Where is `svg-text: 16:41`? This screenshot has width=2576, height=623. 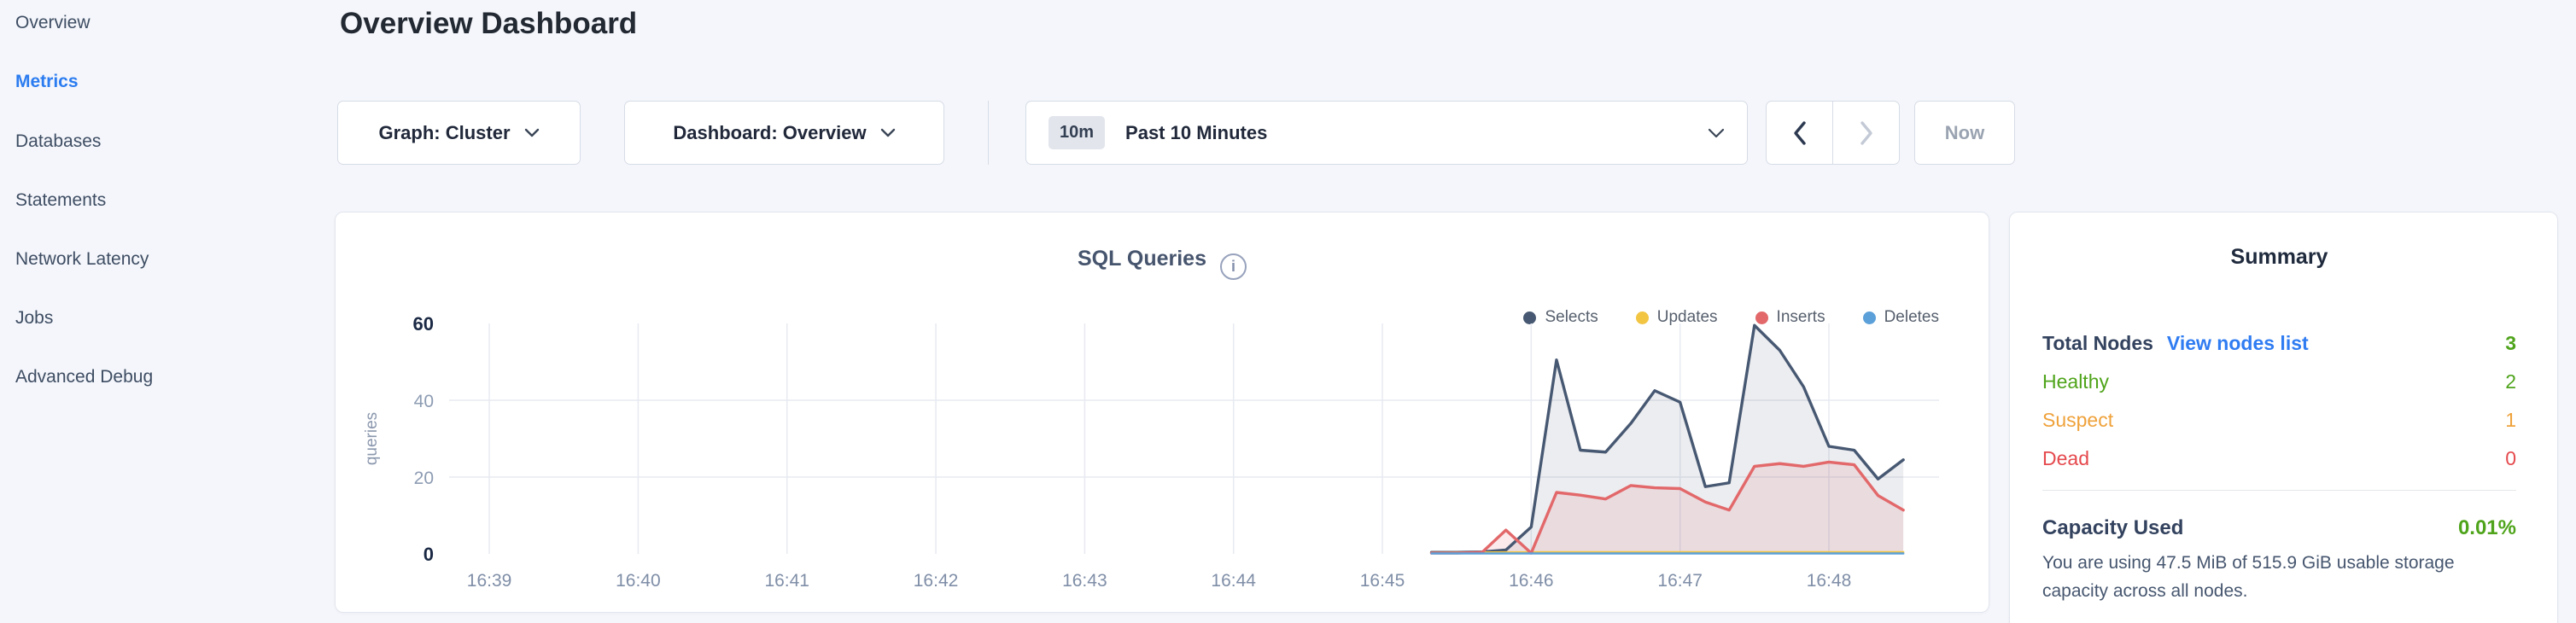 svg-text: 16:41 is located at coordinates (786, 581).